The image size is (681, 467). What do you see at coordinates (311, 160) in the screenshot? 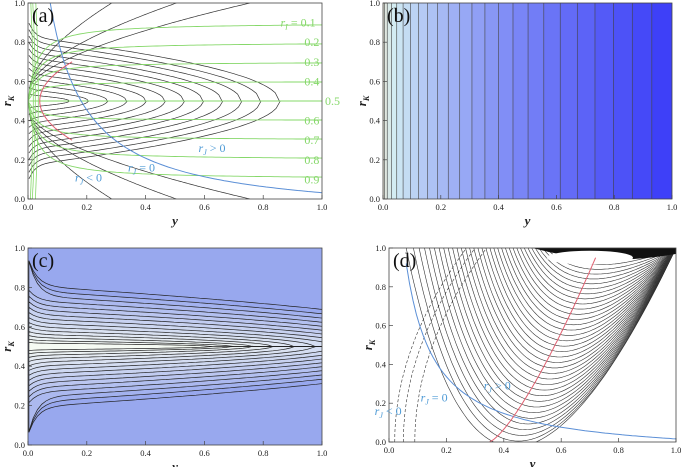
I see `level-label: 0.8` at bounding box center [311, 160].